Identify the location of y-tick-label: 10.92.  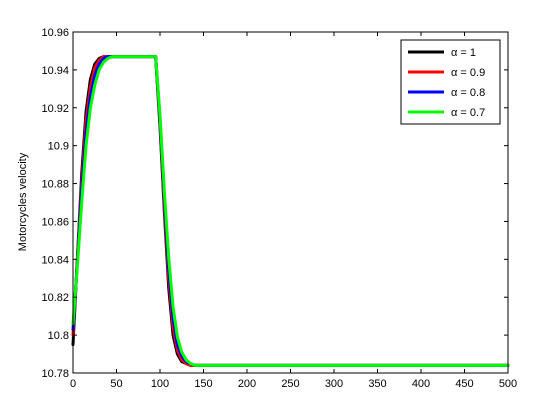
(55, 109).